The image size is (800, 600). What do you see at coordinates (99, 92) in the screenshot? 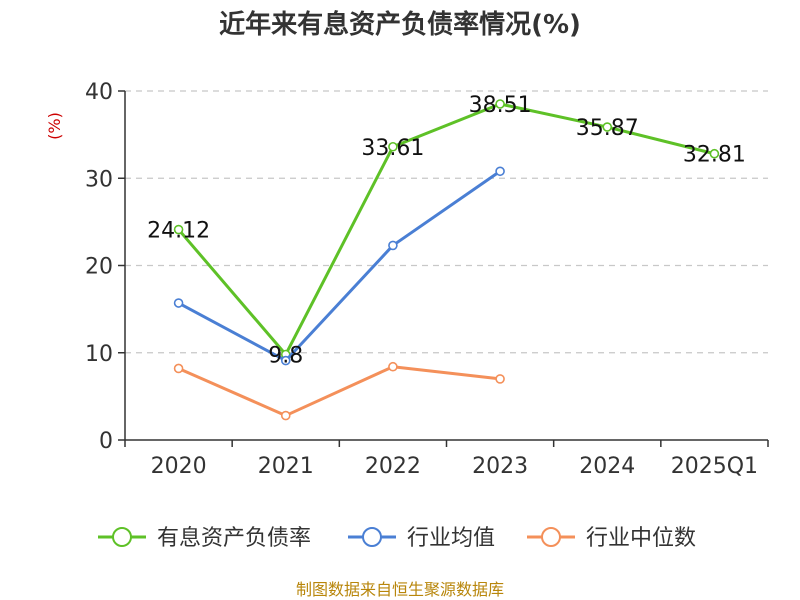
I see `y-tick-label-4: 40` at bounding box center [99, 92].